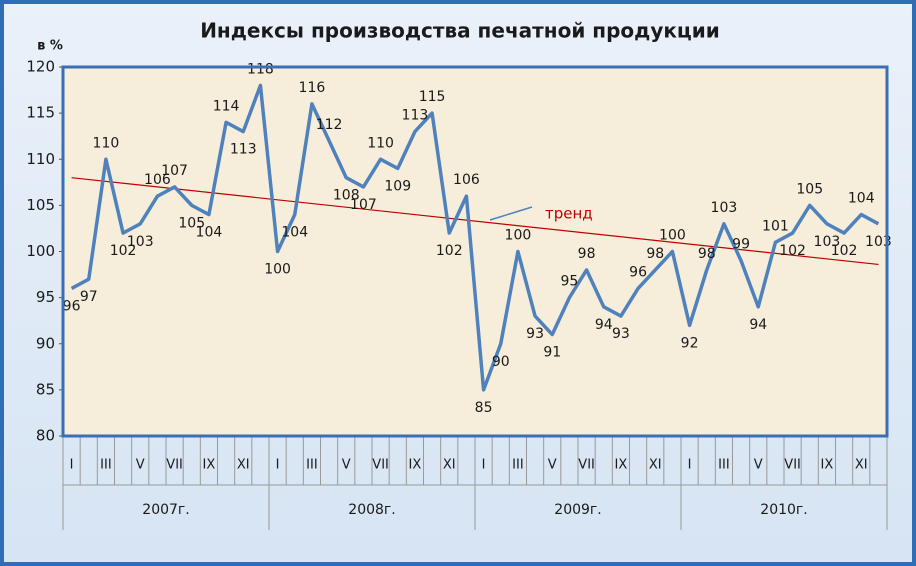 The image size is (916, 566). I want to click on y-axis-label: в %, so click(50, 46).